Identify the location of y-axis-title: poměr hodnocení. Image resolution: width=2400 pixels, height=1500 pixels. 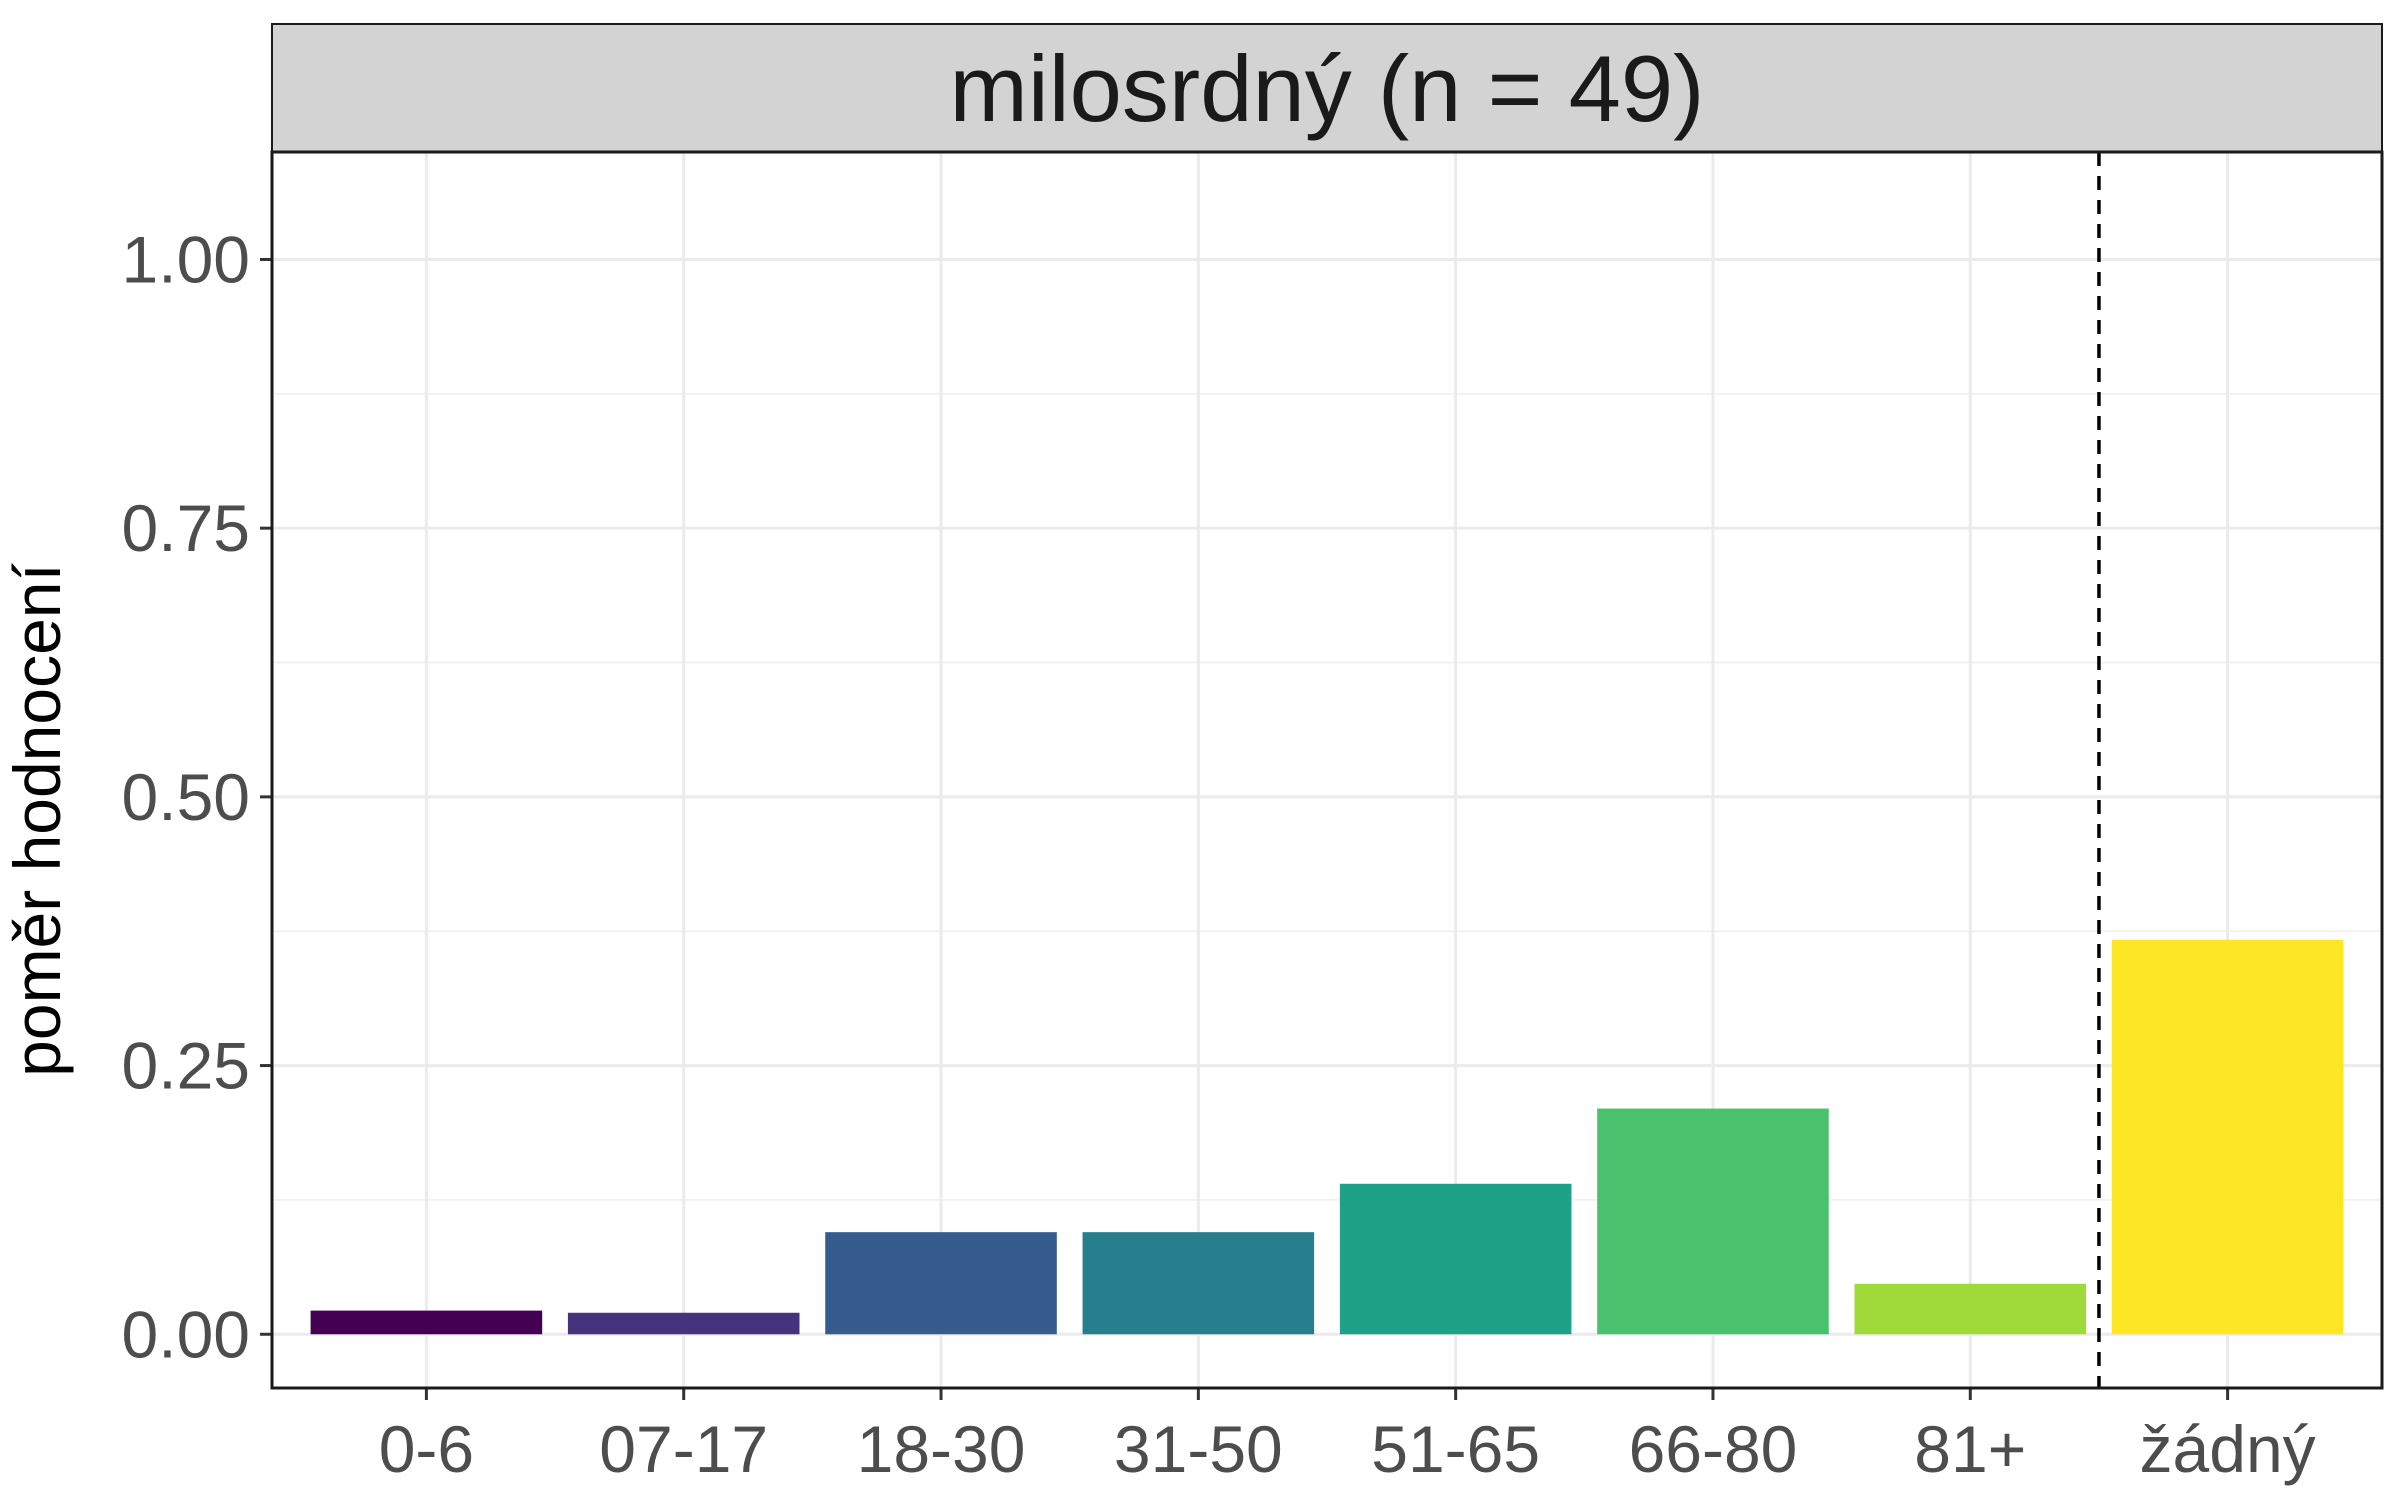
(37, 819).